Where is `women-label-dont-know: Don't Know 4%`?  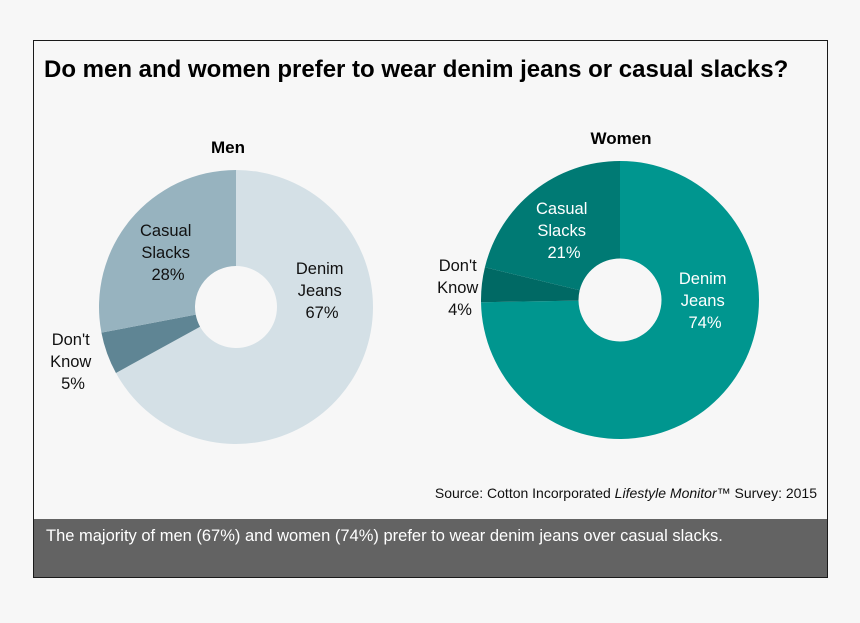 women-label-dont-know: Don't Know 4% is located at coordinates (460, 288).